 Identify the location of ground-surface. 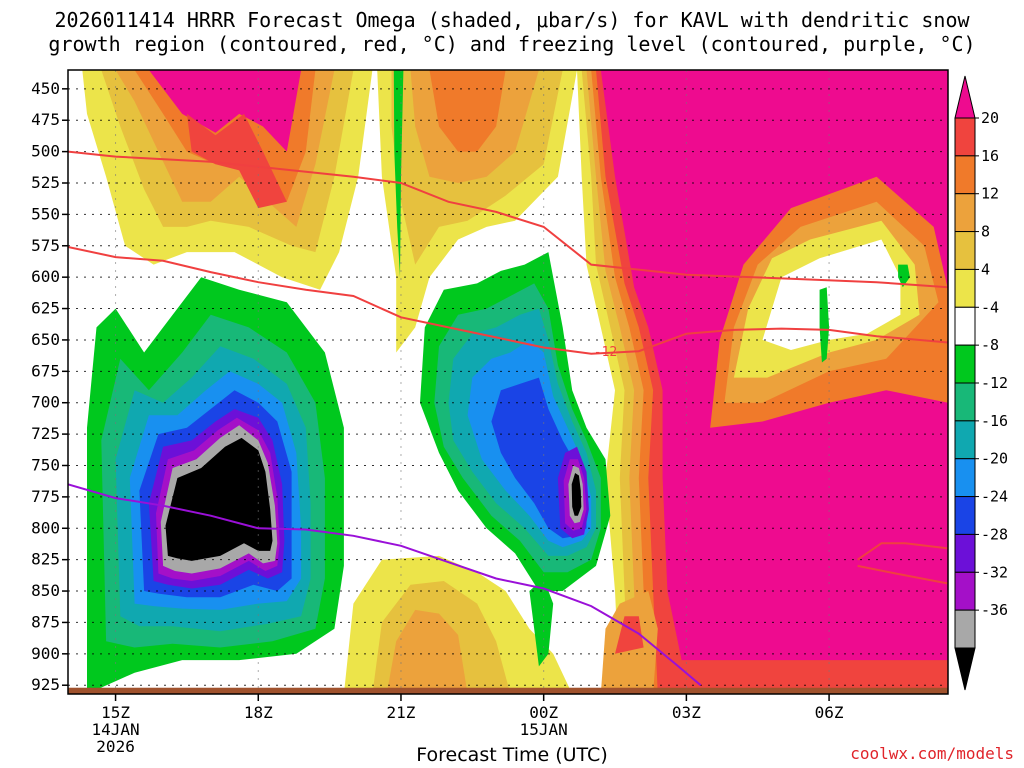
(508, 690).